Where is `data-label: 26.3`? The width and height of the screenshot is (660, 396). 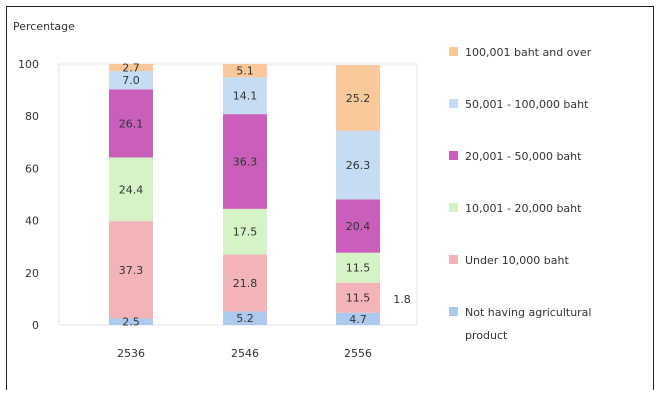 data-label: 26.3 is located at coordinates (358, 165).